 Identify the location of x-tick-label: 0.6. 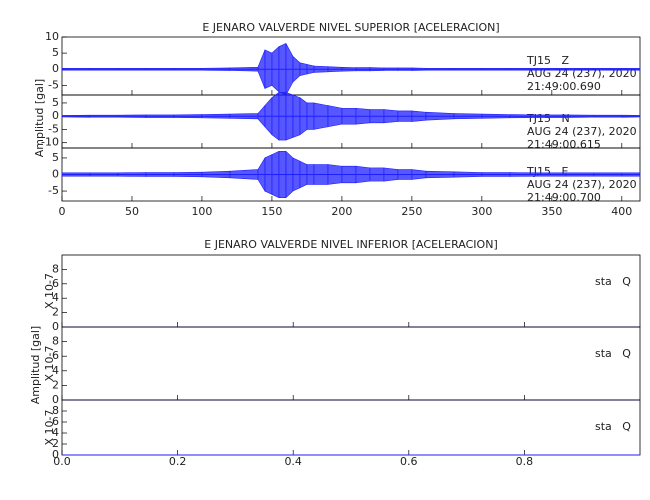
(409, 461).